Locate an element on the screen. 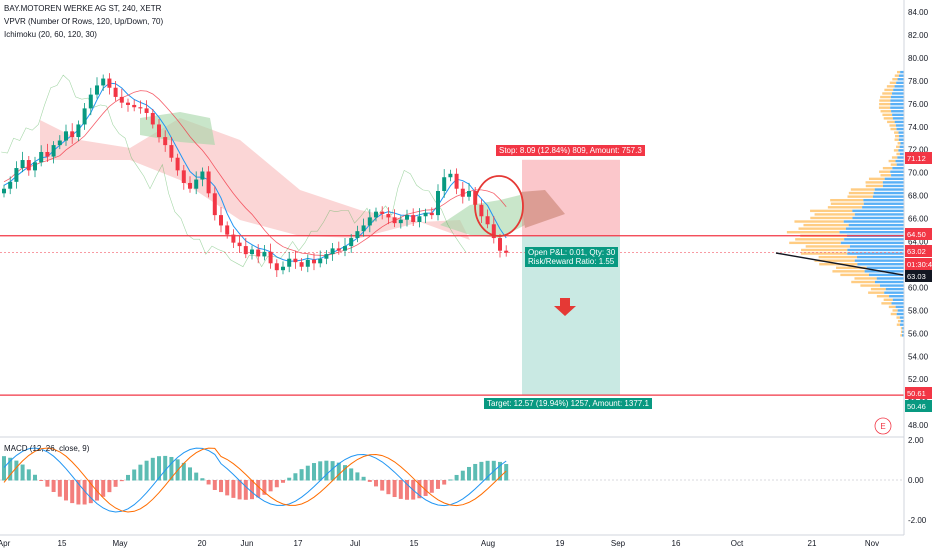  kumo-future is located at coordinates (542, 209).